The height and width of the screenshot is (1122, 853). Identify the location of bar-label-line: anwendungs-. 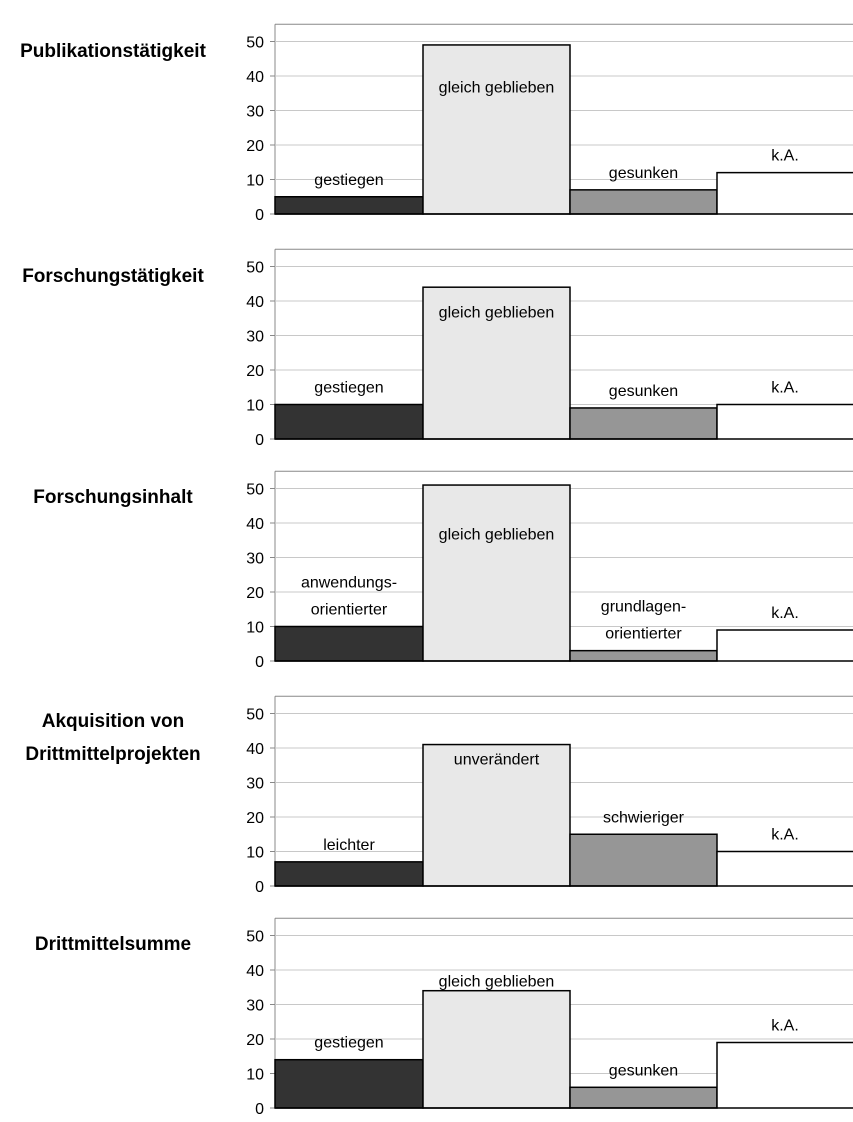
(349, 583).